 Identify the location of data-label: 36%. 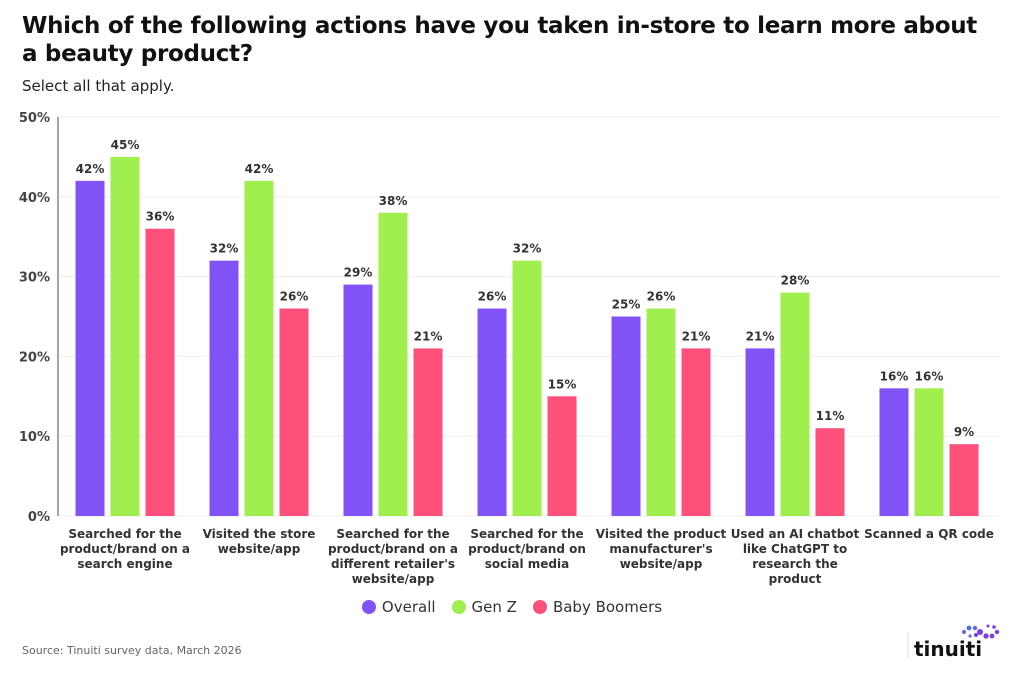
(160, 217).